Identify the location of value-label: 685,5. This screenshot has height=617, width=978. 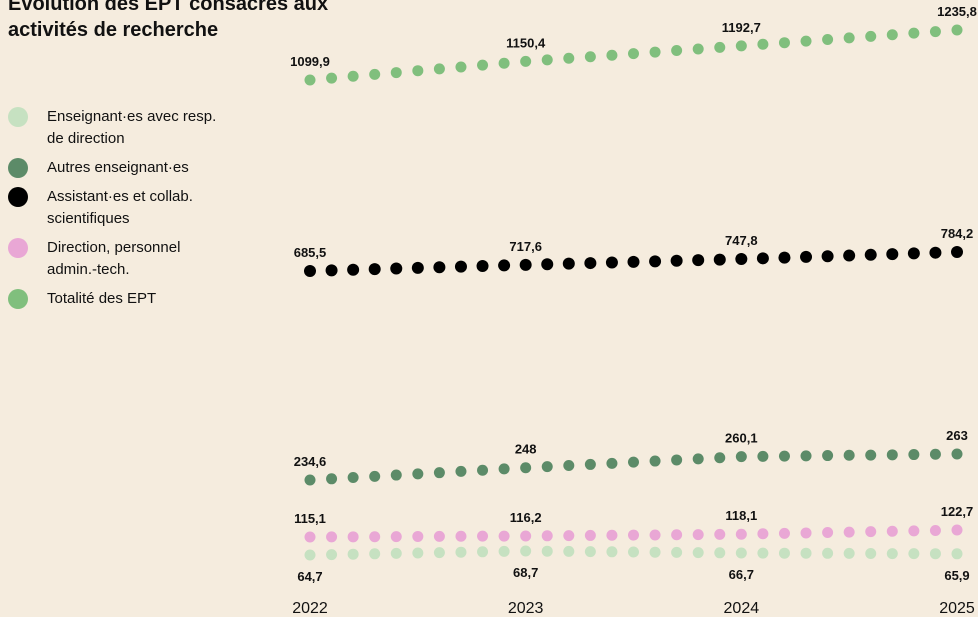
(310, 252).